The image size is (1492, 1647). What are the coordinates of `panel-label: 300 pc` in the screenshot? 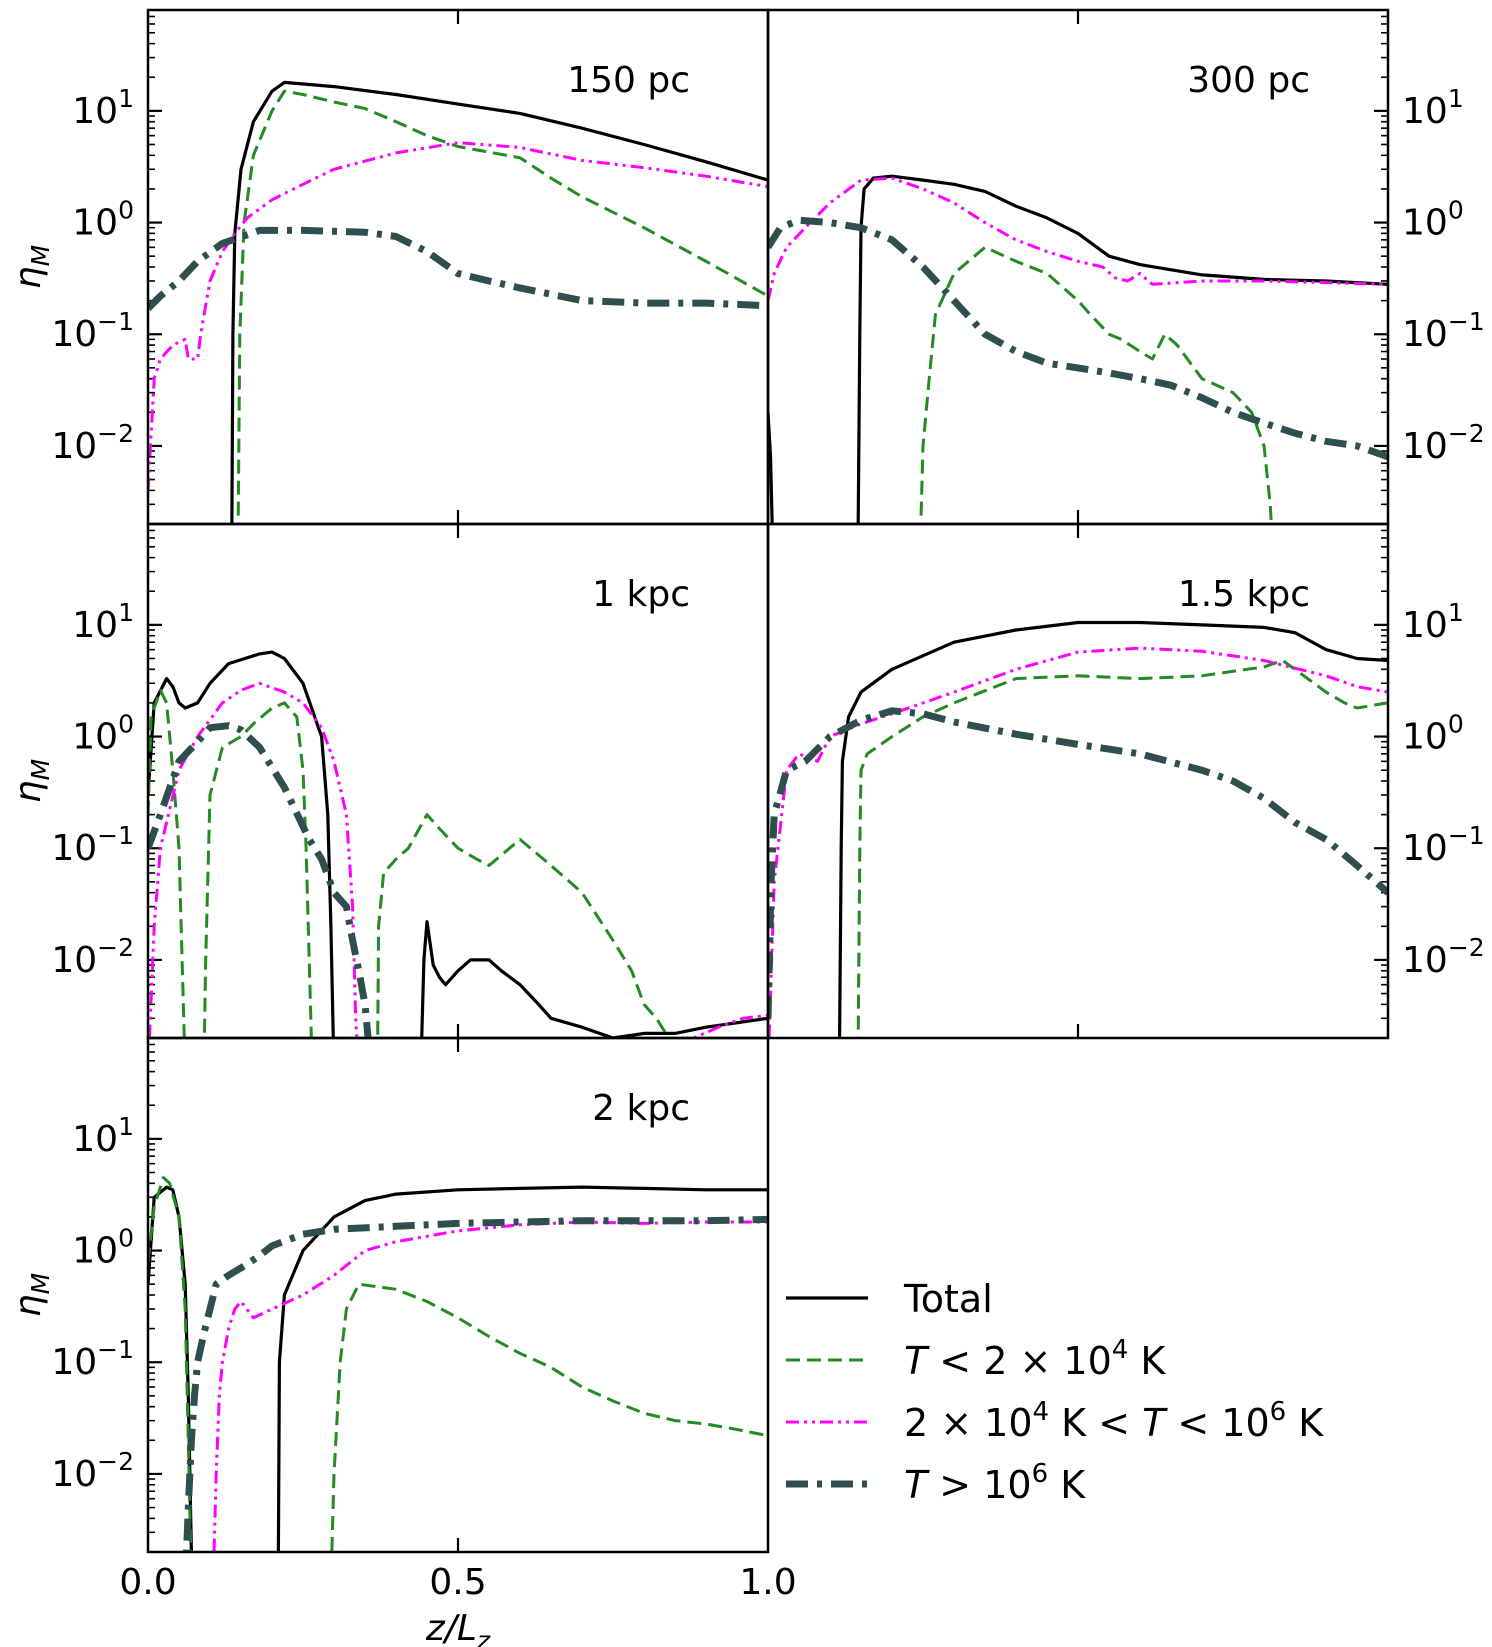 It's located at (1248, 80).